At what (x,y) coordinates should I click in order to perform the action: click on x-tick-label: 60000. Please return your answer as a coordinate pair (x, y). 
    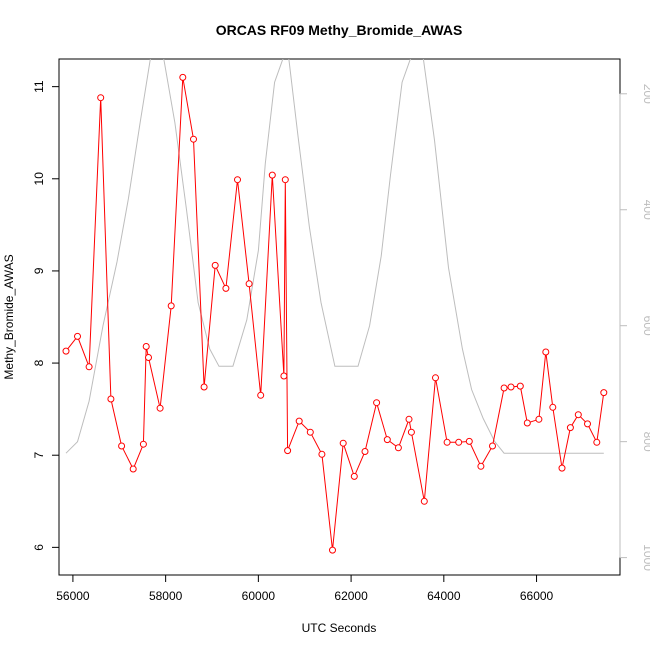
    Looking at the image, I should click on (259, 596).